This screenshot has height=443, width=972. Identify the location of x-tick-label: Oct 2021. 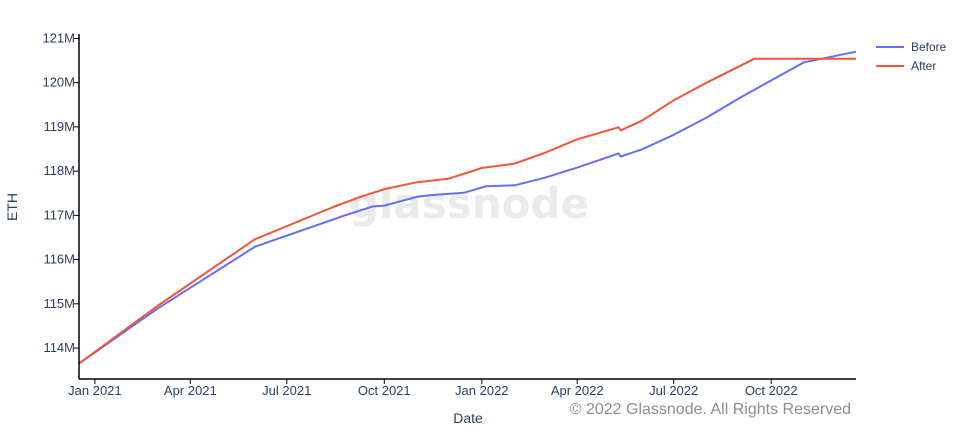
(384, 390).